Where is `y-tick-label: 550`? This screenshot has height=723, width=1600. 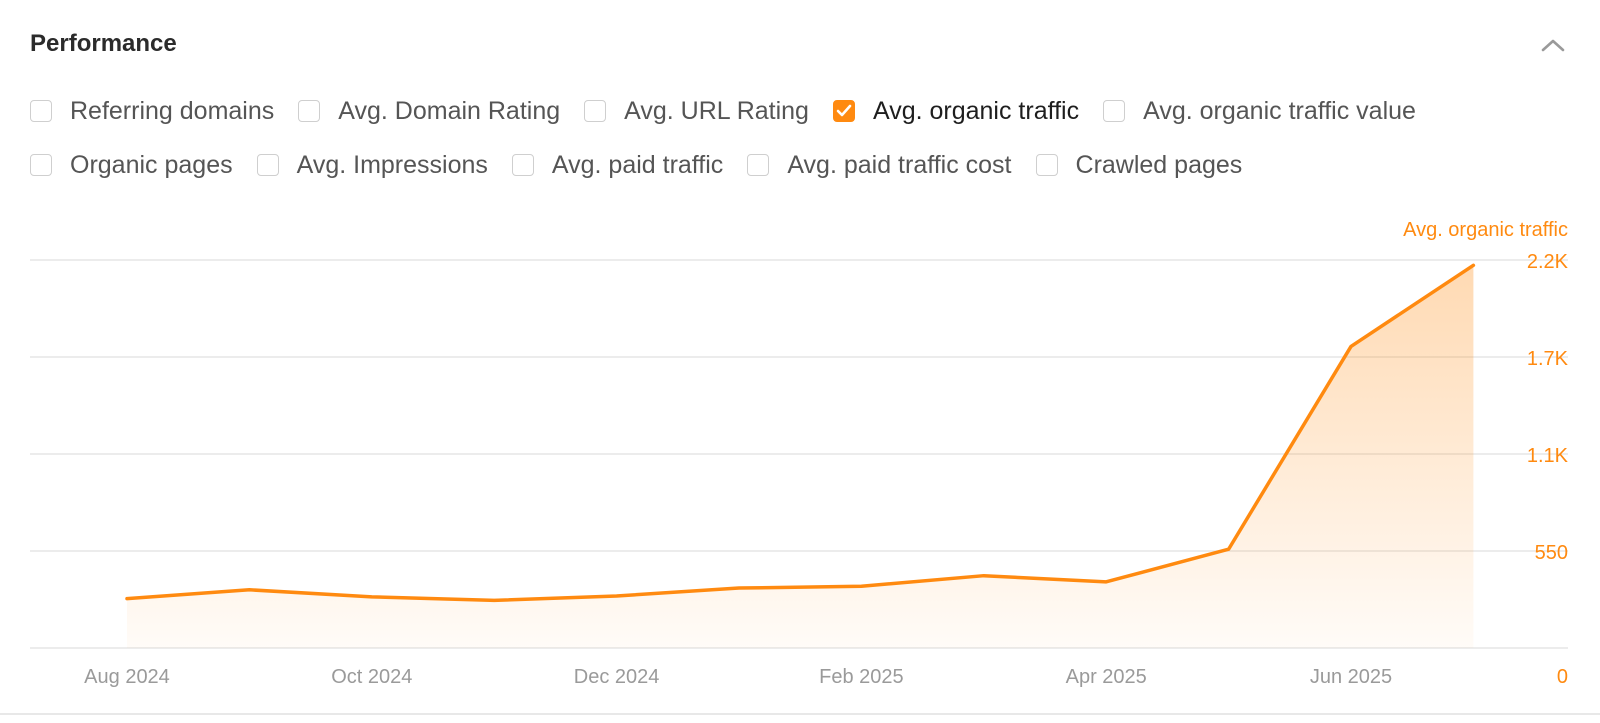
y-tick-label: 550 is located at coordinates (1551, 553).